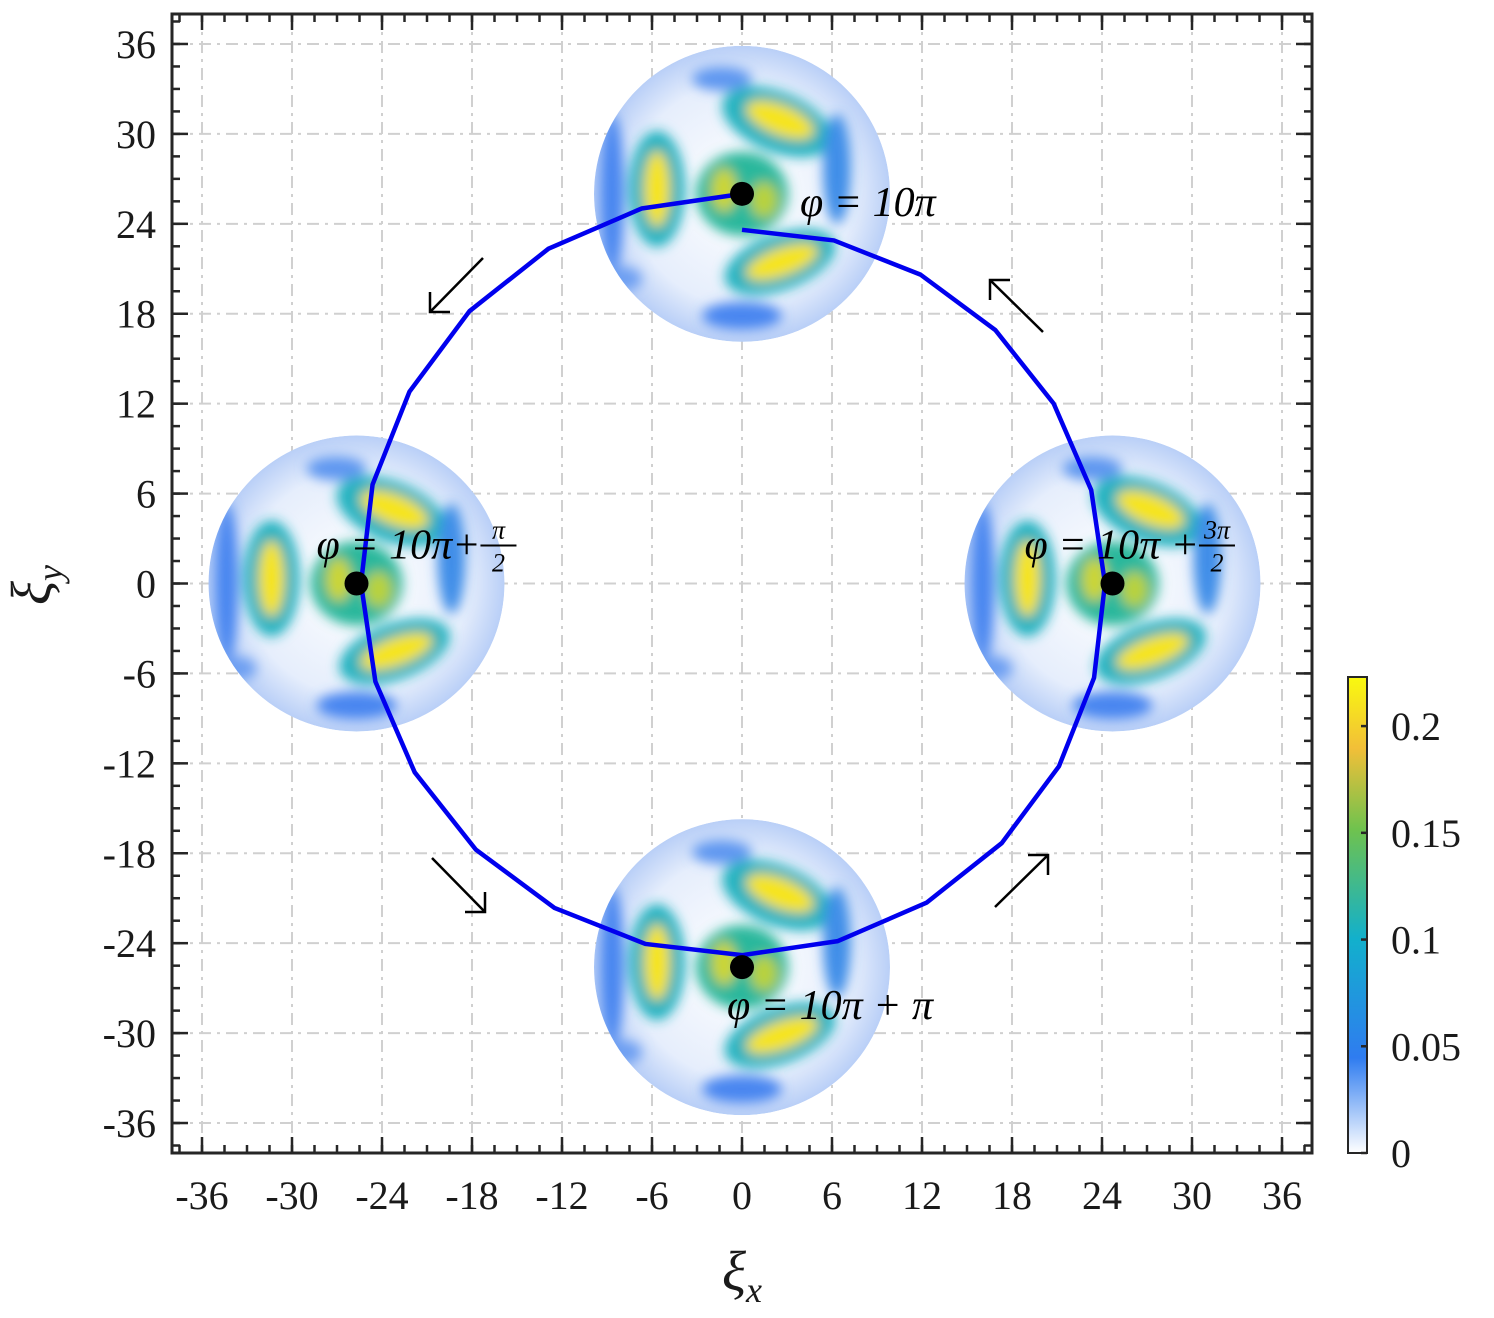 This screenshot has width=1494, height=1318. Describe the element at coordinates (1401, 1153) in the screenshot. I see `colorbar-tick-label: 0` at that location.